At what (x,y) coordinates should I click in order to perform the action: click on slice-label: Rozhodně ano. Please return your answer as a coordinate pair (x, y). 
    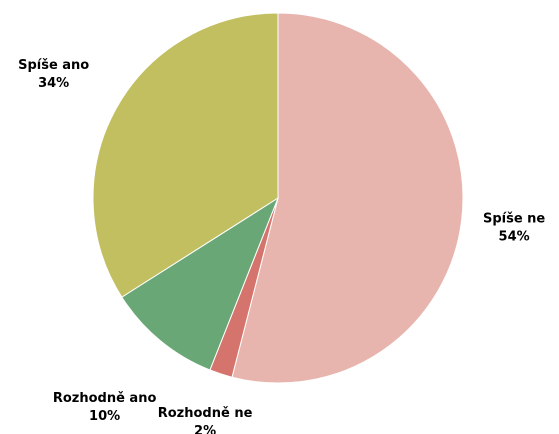
    Looking at the image, I should click on (105, 398).